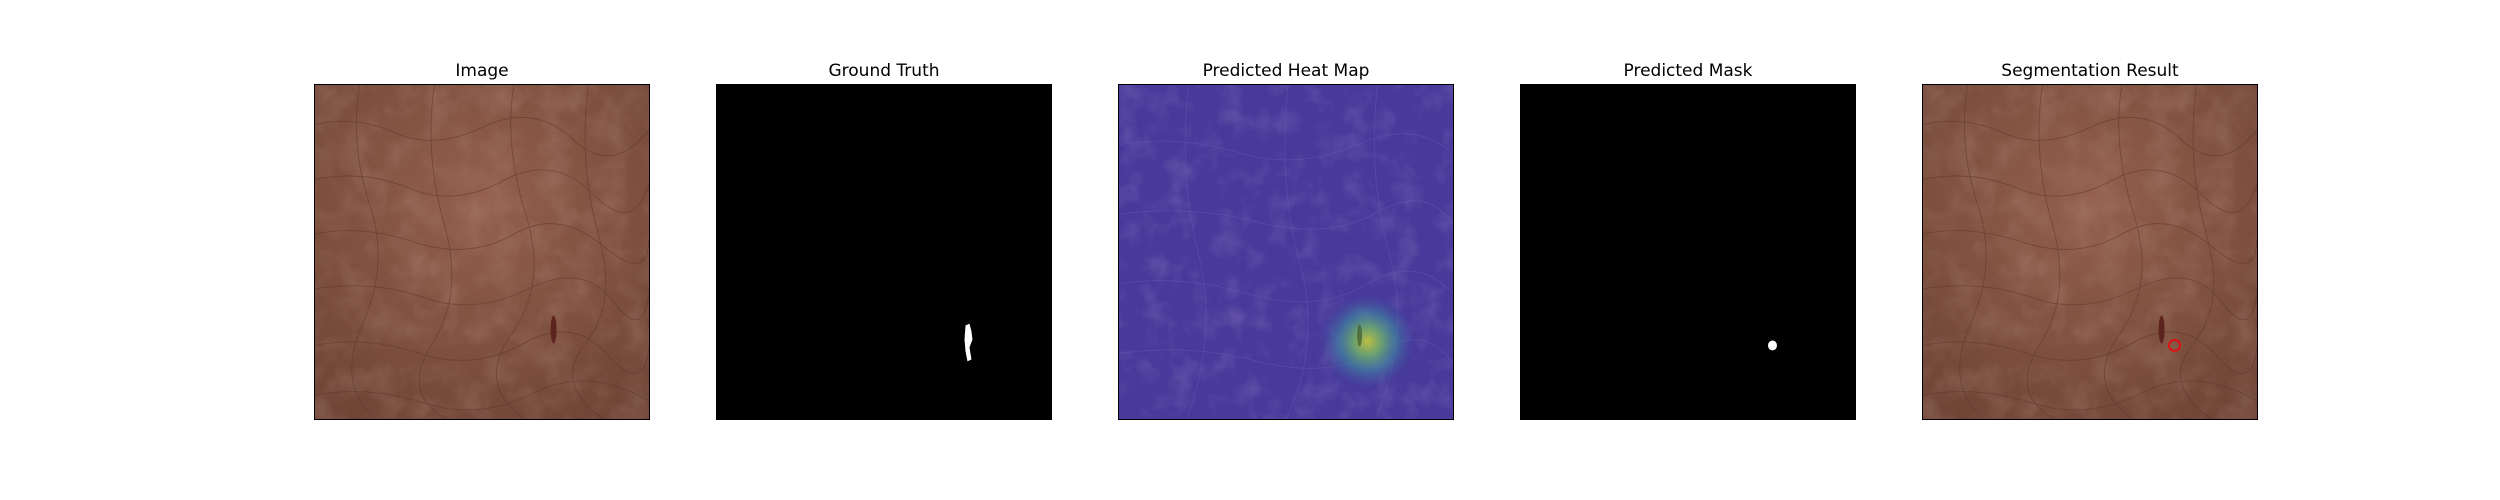 The image size is (2500, 500). I want to click on pred-region, so click(1772, 345).